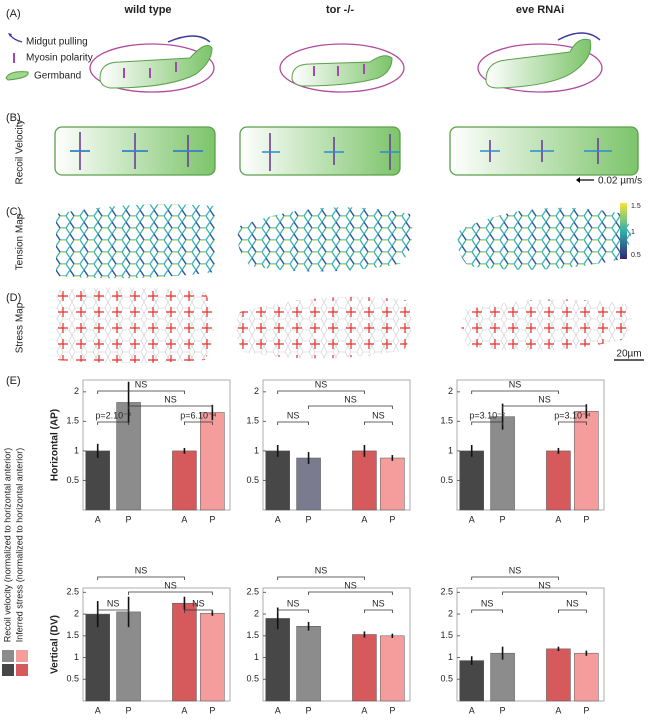 This screenshot has height=722, width=659. Describe the element at coordinates (13, 118) in the screenshot. I see `panel-label: (B)` at that location.